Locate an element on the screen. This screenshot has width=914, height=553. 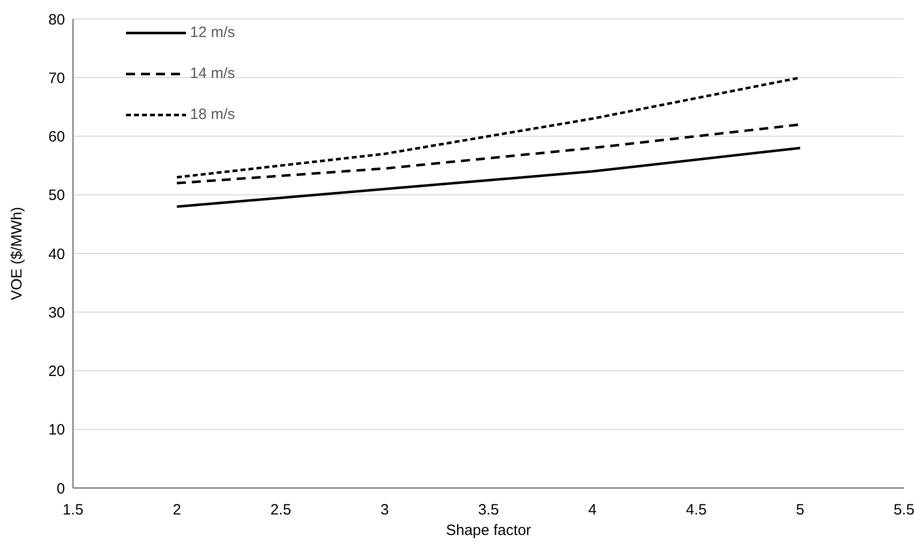
x-tick-label: 2.5 is located at coordinates (281, 510).